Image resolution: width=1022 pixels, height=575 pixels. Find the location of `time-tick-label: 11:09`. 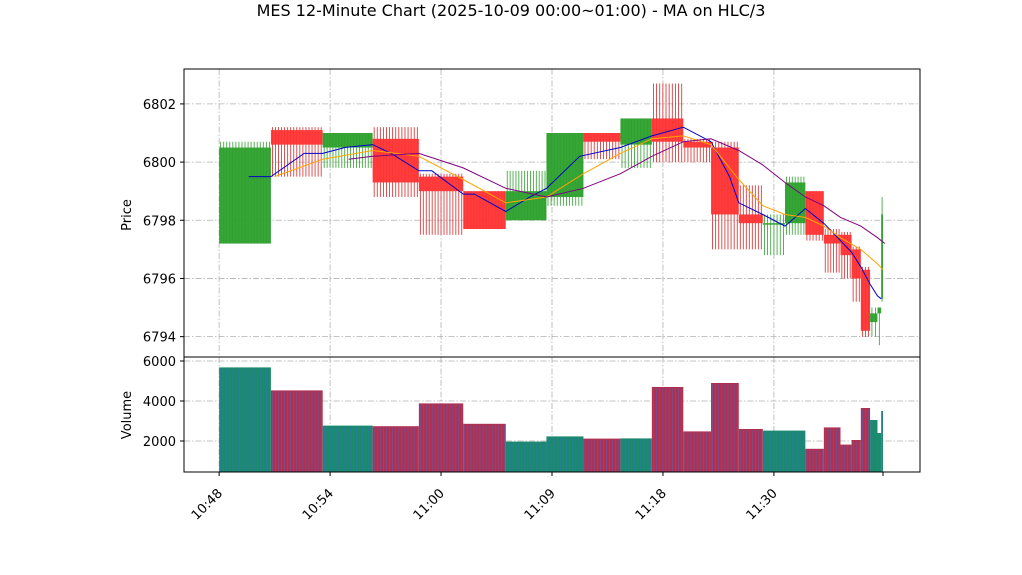

time-tick-label: 11:09 is located at coordinates (540, 504).